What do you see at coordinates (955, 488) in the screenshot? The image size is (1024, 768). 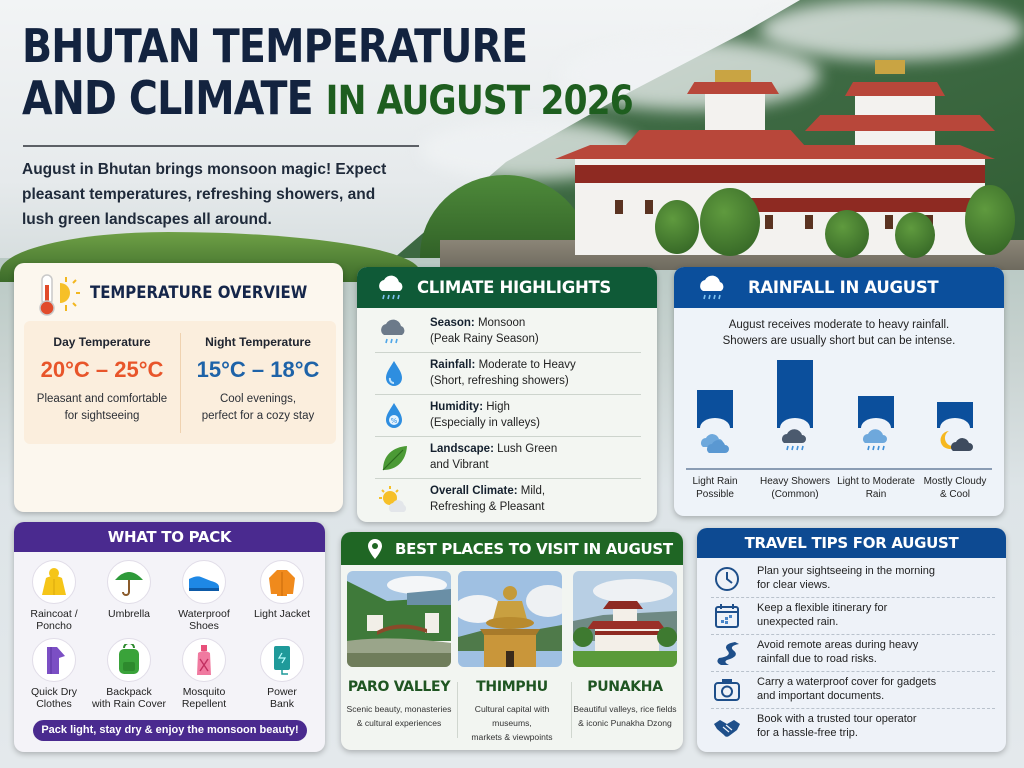 I see `rain-category: Mostly Cloudy & Cool` at bounding box center [955, 488].